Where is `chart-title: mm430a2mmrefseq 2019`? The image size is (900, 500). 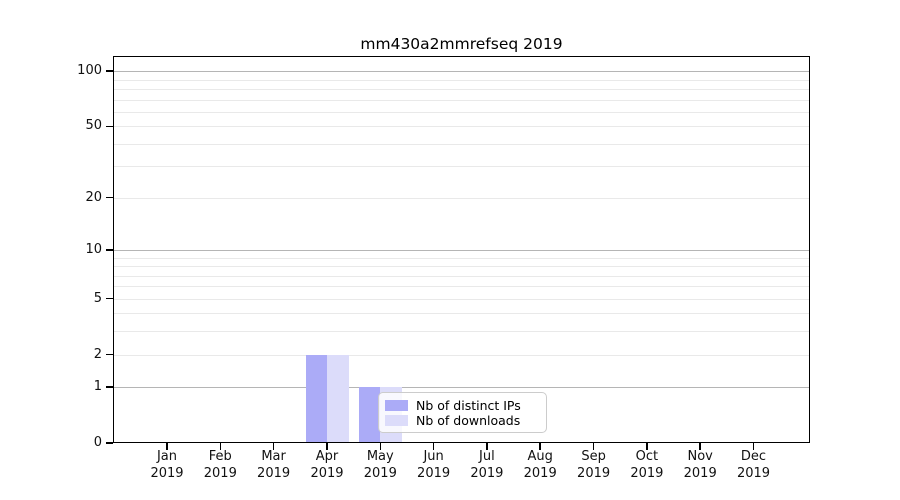
chart-title: mm430a2mmrefseq 2019 is located at coordinates (461, 44).